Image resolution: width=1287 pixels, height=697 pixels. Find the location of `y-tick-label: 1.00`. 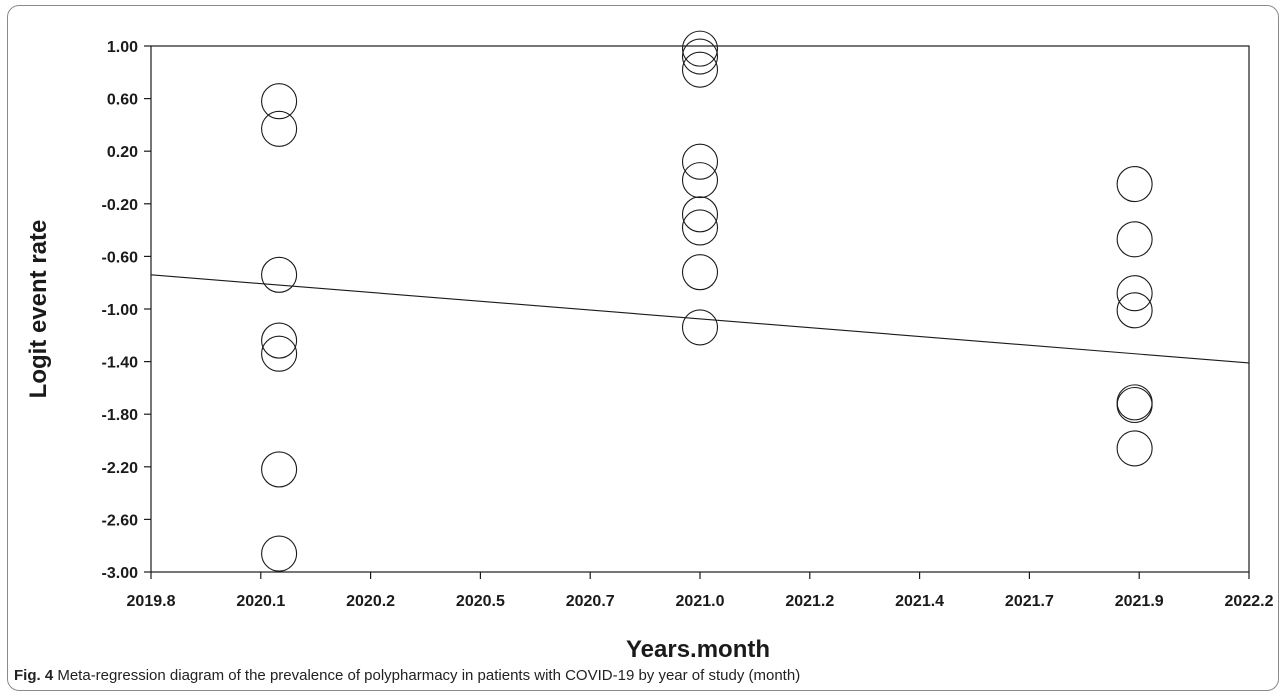

y-tick-label: 1.00 is located at coordinates (122, 47).